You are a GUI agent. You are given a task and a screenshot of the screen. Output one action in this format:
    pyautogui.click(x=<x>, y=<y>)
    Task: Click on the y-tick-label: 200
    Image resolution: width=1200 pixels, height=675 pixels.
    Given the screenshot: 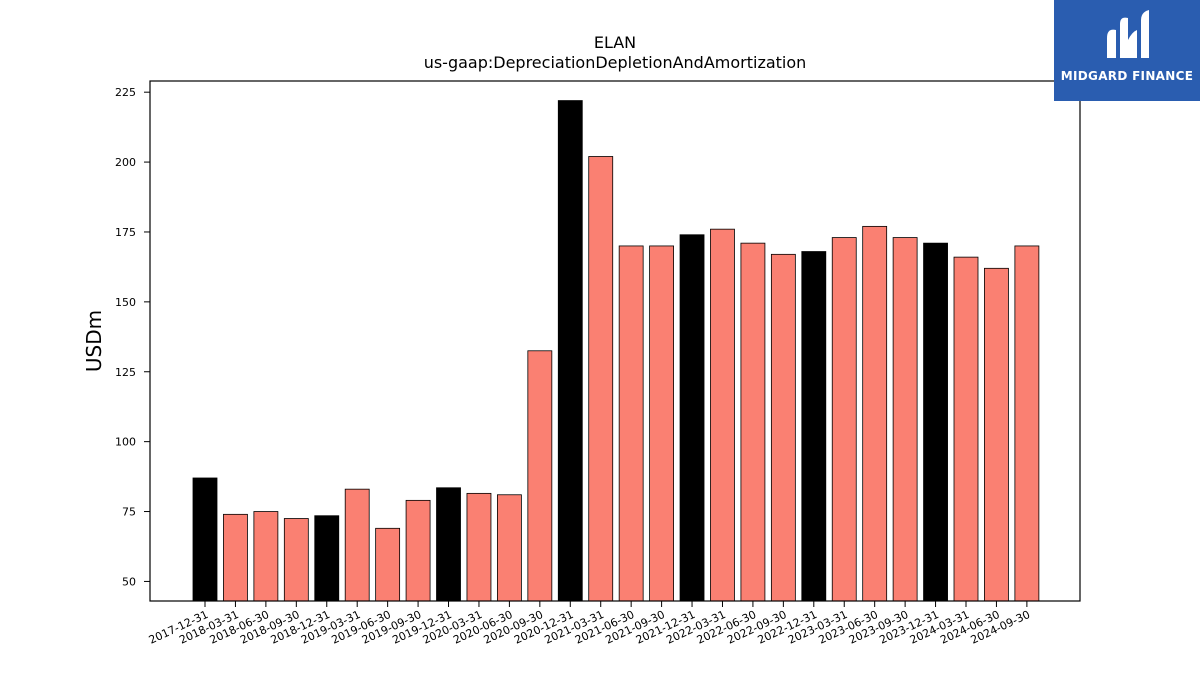 What is the action you would take?
    pyautogui.click(x=125, y=162)
    